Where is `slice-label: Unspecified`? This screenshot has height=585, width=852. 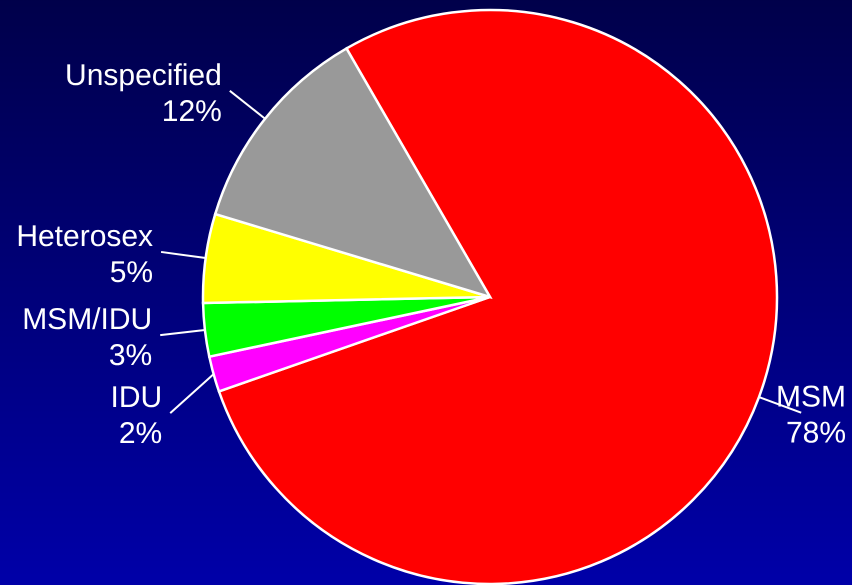 slice-label: Unspecified is located at coordinates (143, 75).